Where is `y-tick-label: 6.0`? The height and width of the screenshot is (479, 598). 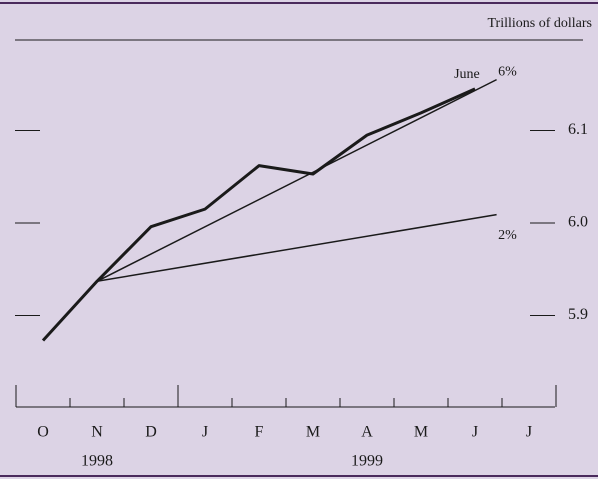
y-tick-label: 6.0 is located at coordinates (578, 222).